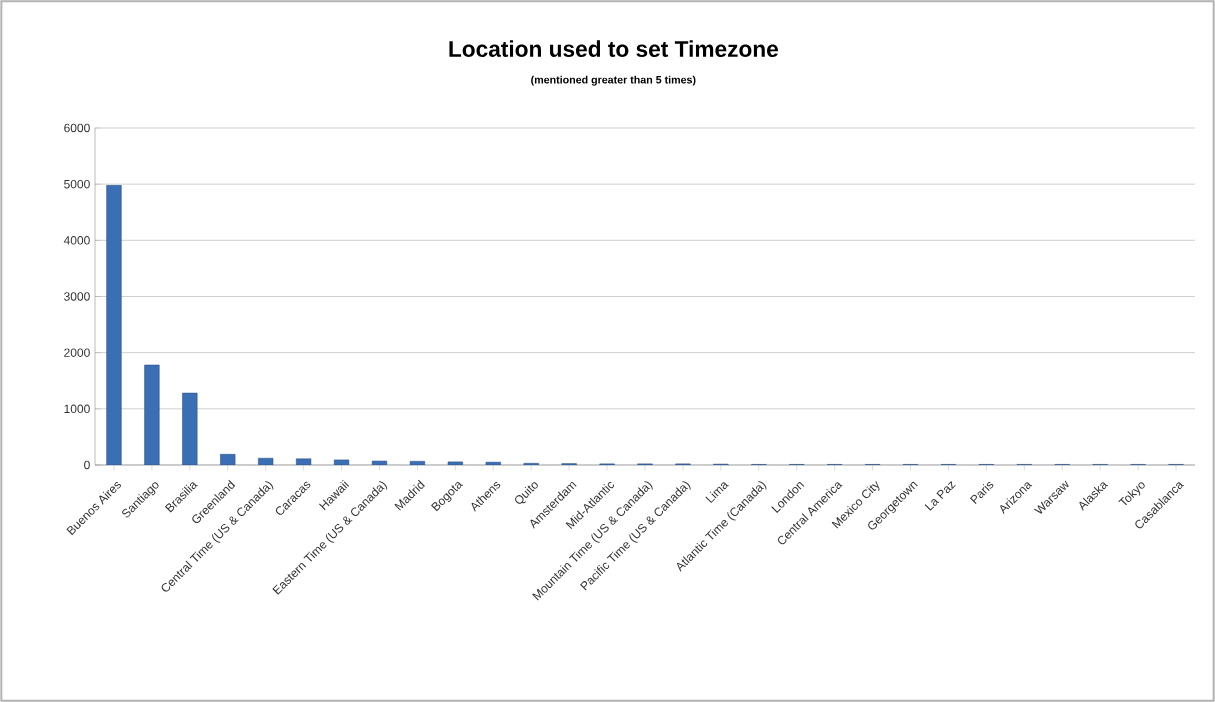 This screenshot has height=702, width=1215. What do you see at coordinates (940, 496) in the screenshot?
I see `x-tick-label: La Paz` at bounding box center [940, 496].